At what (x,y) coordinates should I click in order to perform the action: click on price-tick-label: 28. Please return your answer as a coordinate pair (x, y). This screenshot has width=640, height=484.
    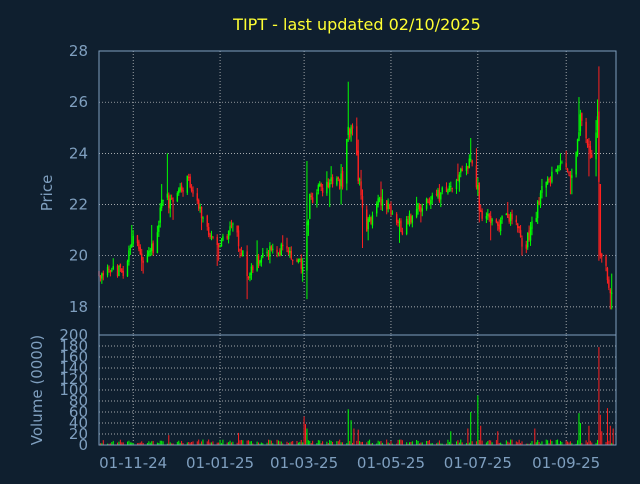
    Looking at the image, I should click on (78, 51).